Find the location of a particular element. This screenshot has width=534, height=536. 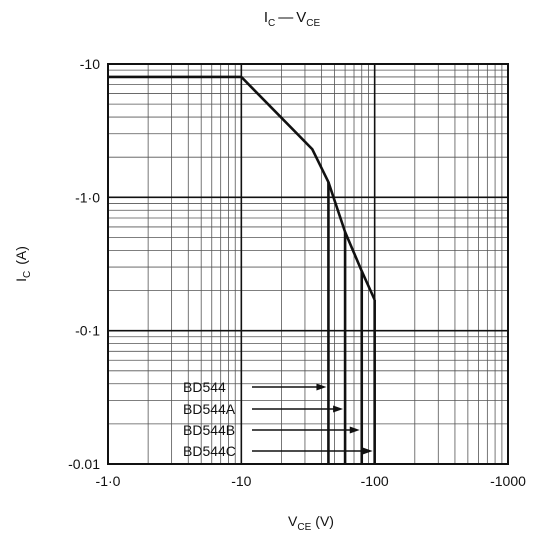

x-tick-label: -10 is located at coordinates (241, 481).